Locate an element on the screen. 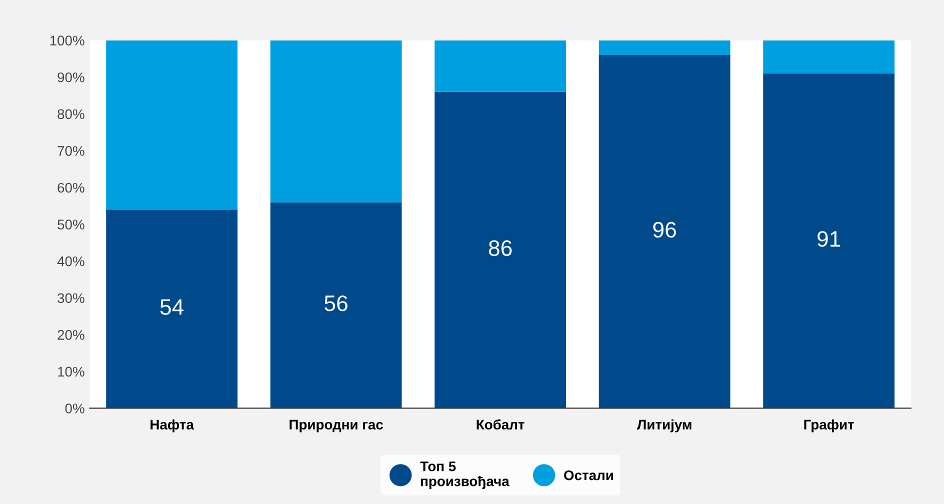  x-tick-label: Литијум is located at coordinates (664, 425).